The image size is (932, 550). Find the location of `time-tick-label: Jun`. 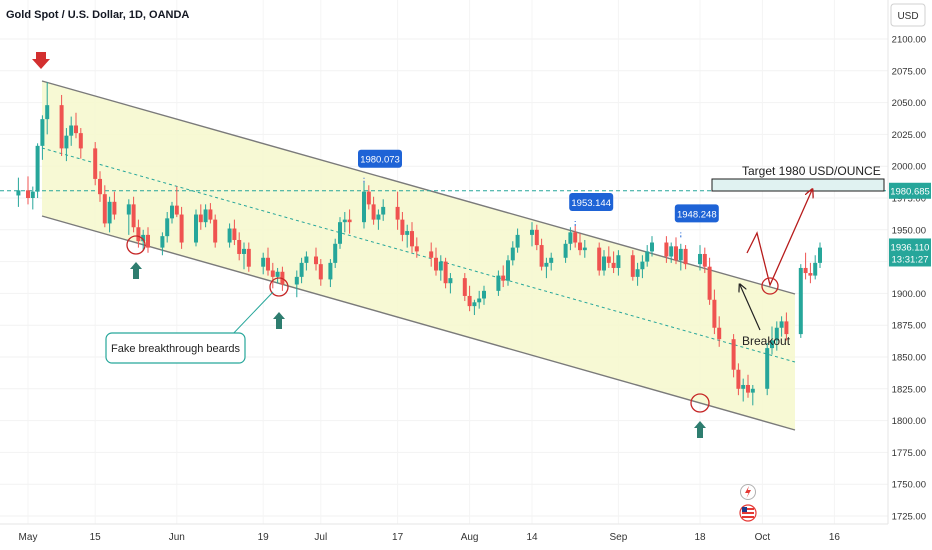

time-tick-label: Jun is located at coordinates (177, 537).